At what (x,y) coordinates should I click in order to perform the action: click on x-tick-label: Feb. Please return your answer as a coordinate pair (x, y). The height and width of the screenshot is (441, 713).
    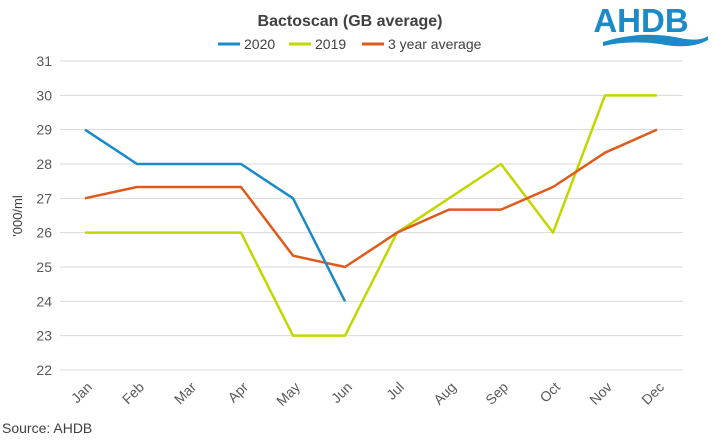
    Looking at the image, I should click on (133, 393).